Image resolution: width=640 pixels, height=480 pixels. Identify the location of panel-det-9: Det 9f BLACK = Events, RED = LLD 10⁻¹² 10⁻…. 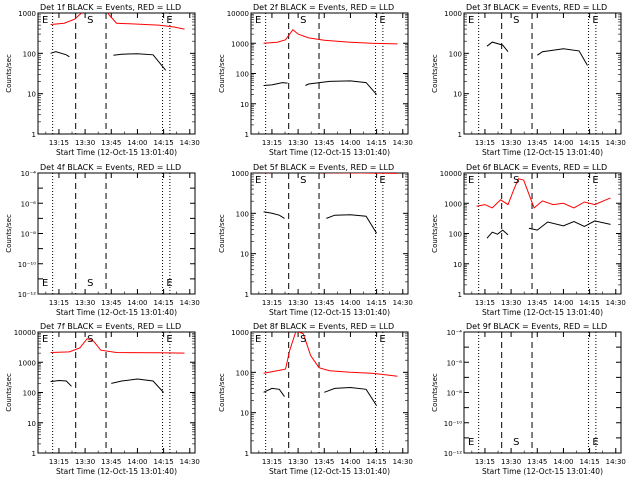
(528, 399).